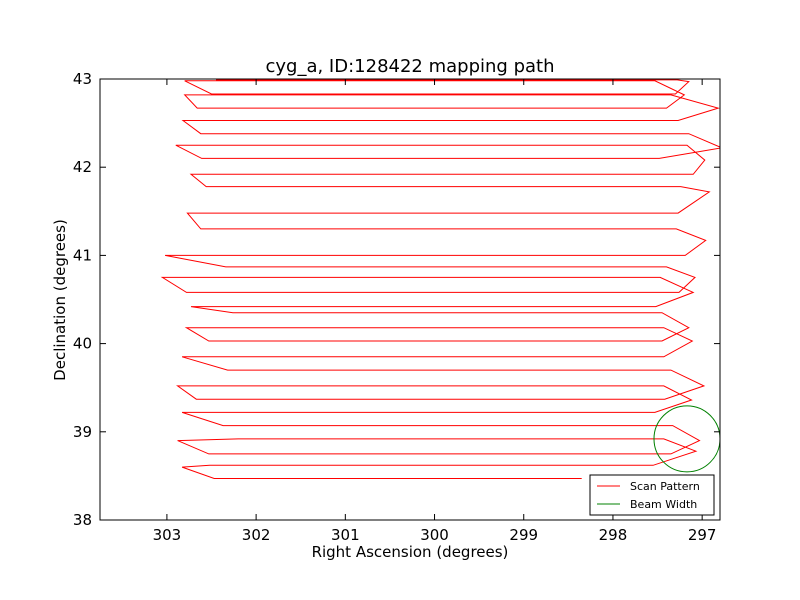 Image resolution: width=800 pixels, height=600 pixels. I want to click on x-tick-label: 301, so click(345, 535).